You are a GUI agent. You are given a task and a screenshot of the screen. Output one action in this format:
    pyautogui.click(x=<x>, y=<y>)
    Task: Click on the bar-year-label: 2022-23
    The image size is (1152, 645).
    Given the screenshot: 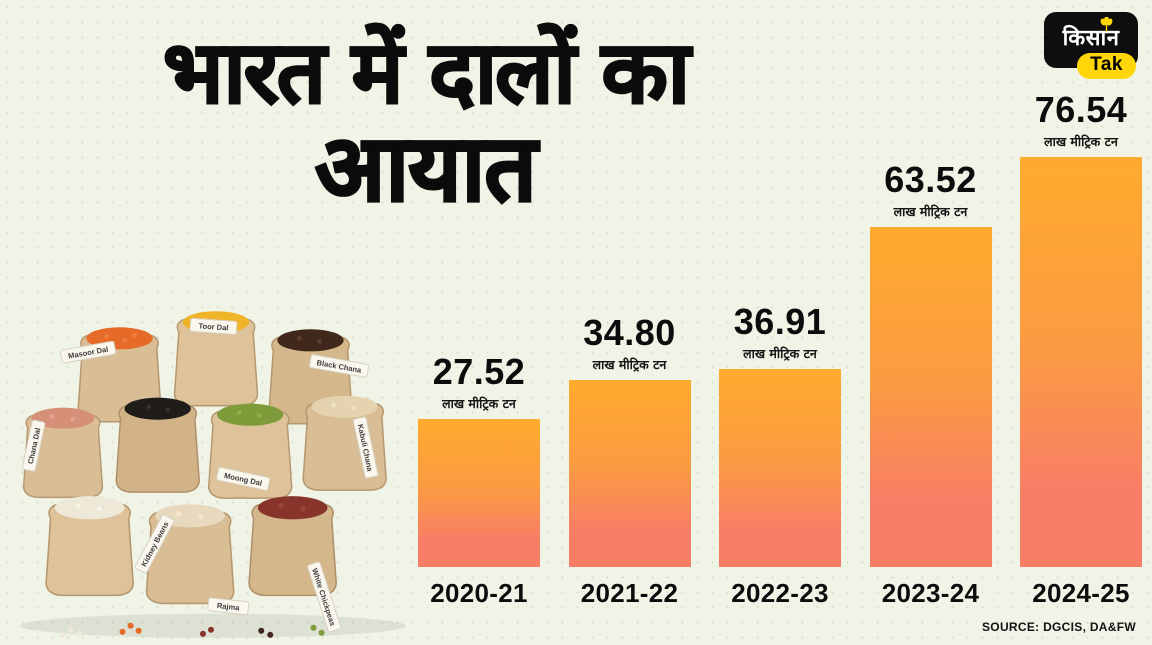 What is the action you would take?
    pyautogui.click(x=780, y=593)
    